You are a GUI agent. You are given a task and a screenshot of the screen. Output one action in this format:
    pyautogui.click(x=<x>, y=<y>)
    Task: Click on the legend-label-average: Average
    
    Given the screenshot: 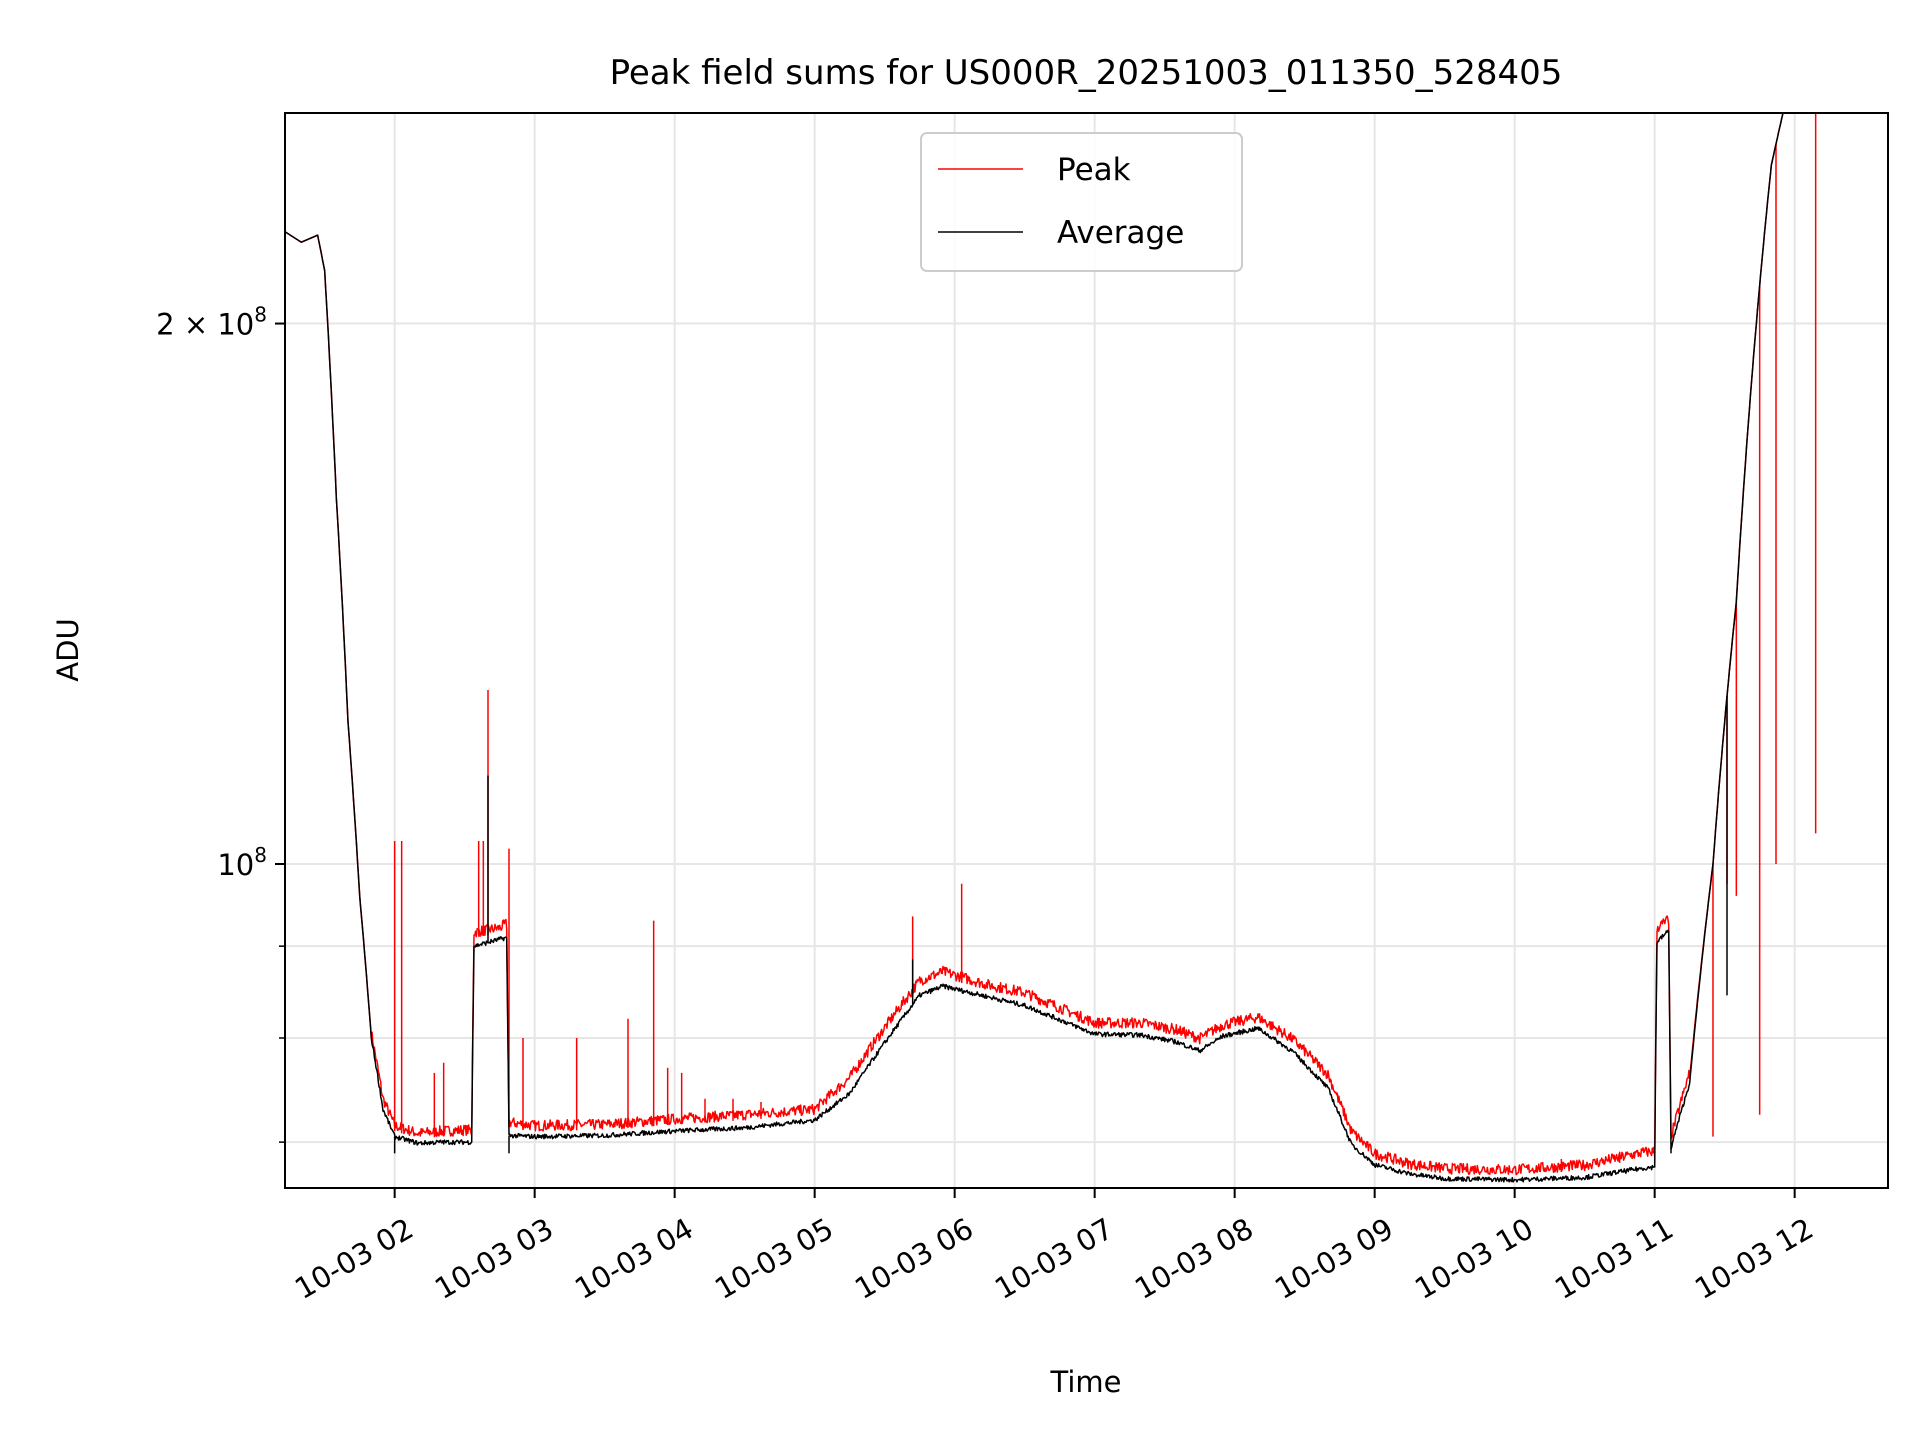 What is the action you would take?
    pyautogui.click(x=1120, y=233)
    